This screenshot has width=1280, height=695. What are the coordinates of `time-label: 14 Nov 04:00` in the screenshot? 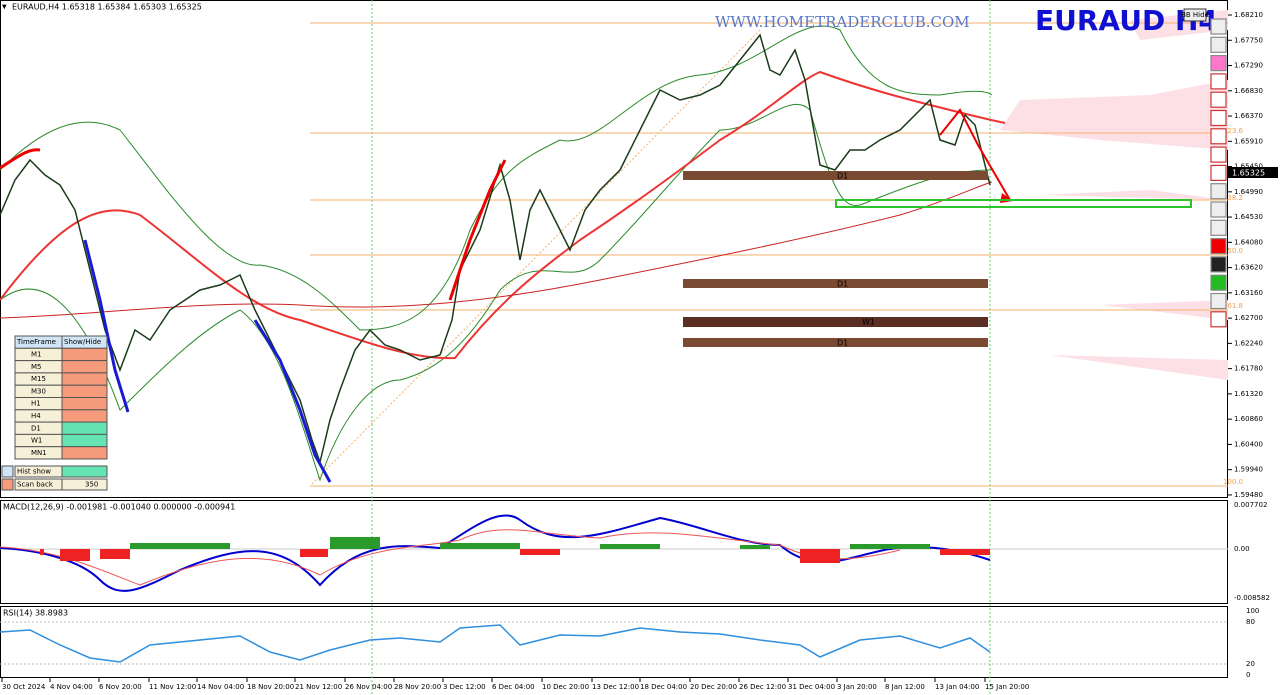 It's located at (220, 687).